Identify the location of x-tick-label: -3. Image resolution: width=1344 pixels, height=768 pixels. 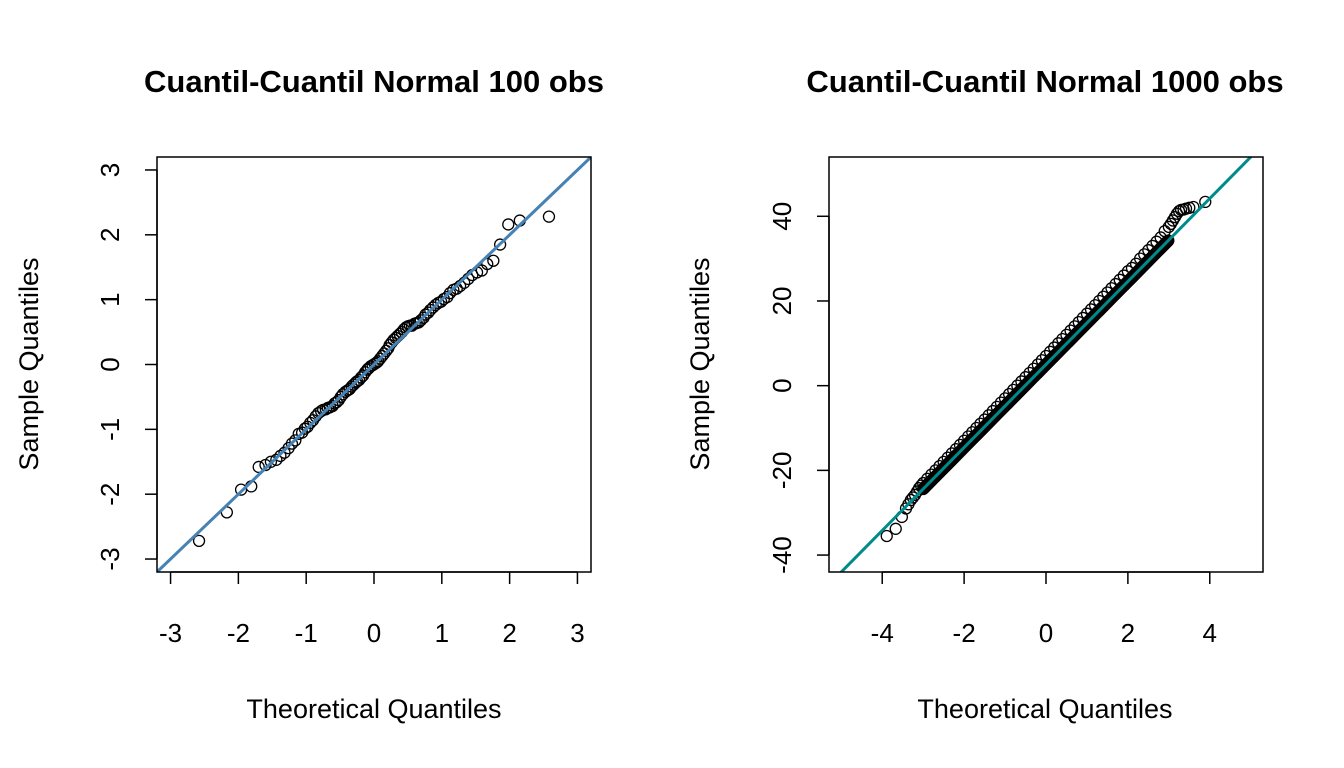
(170, 633).